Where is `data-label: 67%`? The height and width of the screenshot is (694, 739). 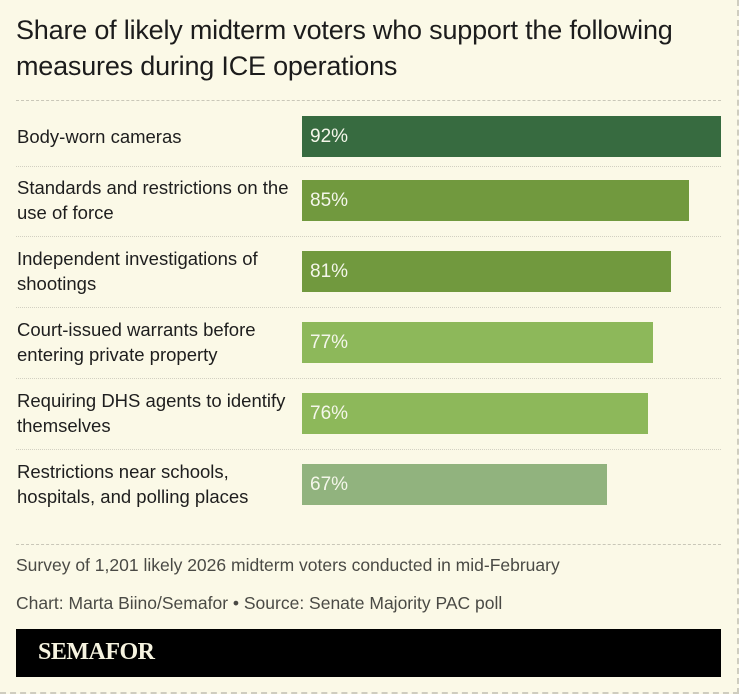 data-label: 67% is located at coordinates (329, 484).